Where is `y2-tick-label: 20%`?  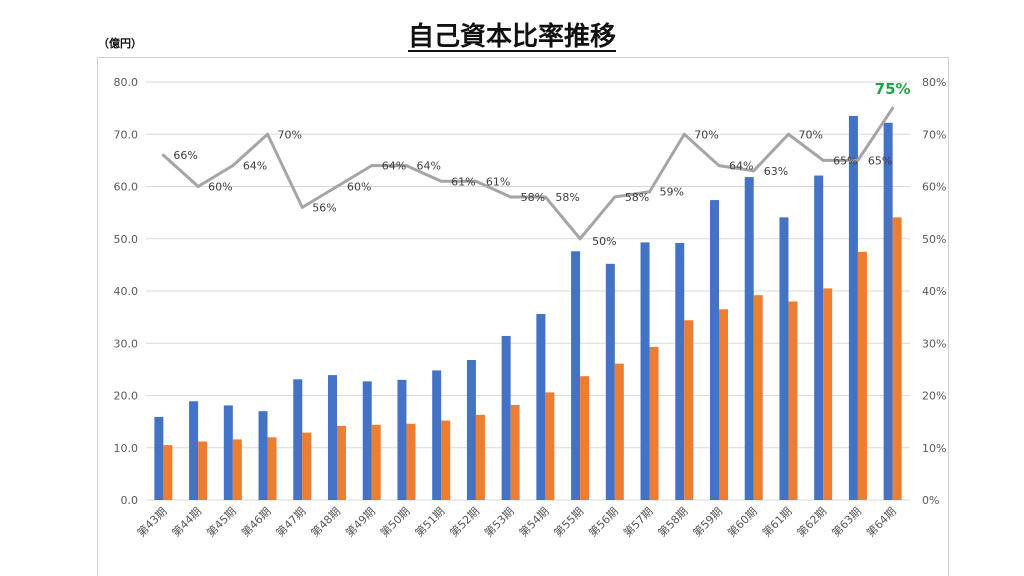 y2-tick-label: 20% is located at coordinates (934, 396).